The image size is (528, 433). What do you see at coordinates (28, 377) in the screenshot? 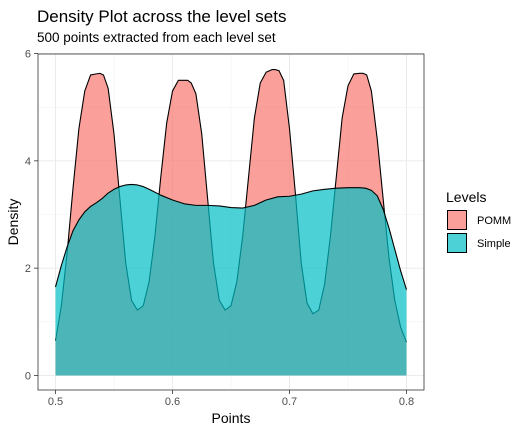
I see `y-tick-label: 0` at bounding box center [28, 377].